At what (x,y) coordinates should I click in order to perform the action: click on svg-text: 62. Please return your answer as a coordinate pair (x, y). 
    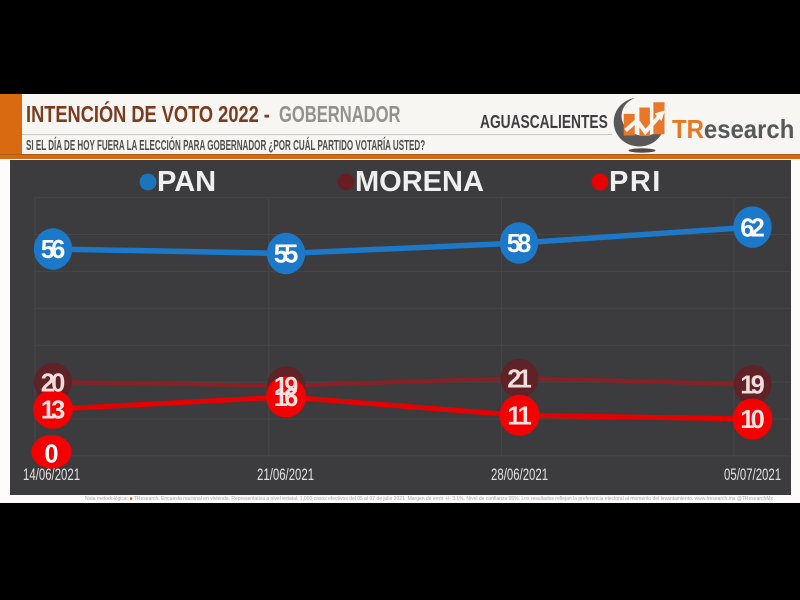
    Looking at the image, I should click on (752, 228).